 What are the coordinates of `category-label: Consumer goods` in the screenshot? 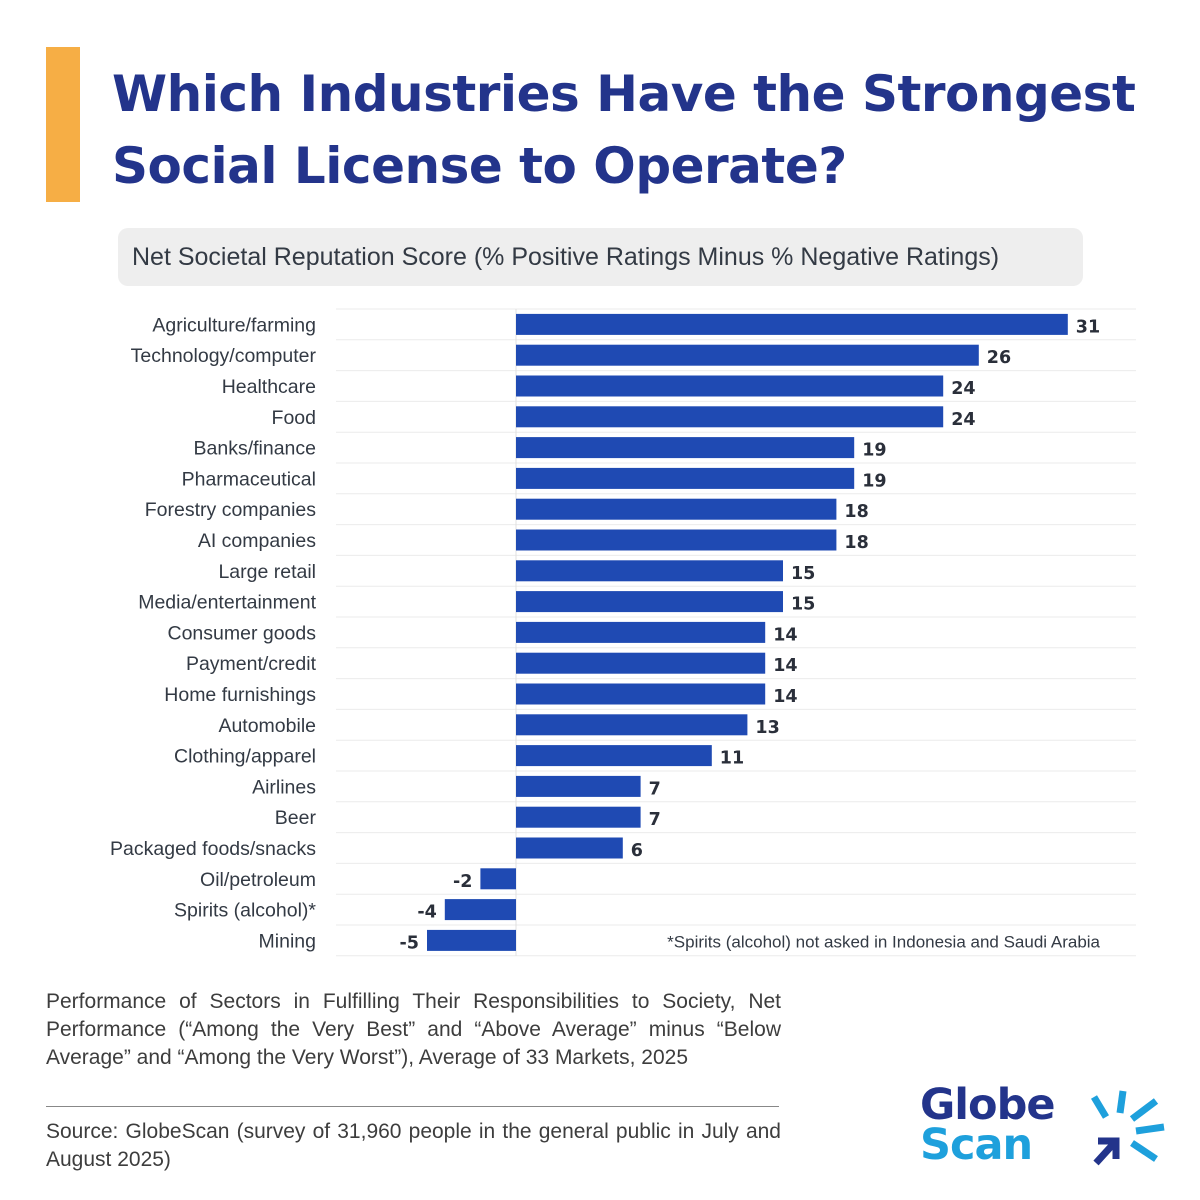 It's located at (242, 633).